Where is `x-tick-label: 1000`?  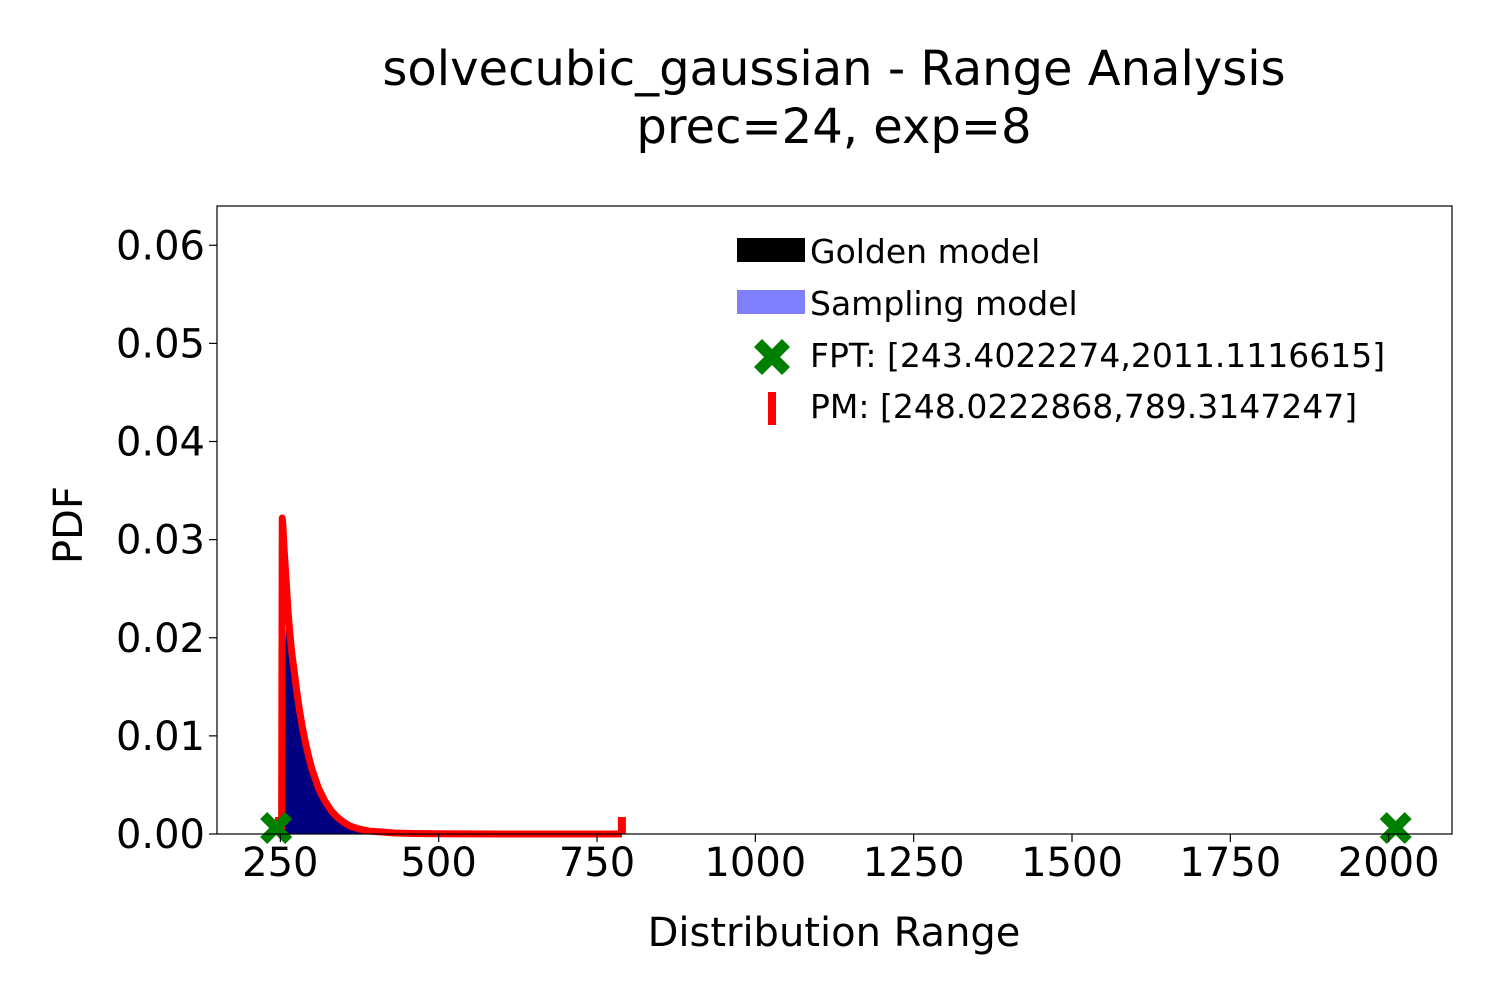
x-tick-label: 1000 is located at coordinates (755, 863).